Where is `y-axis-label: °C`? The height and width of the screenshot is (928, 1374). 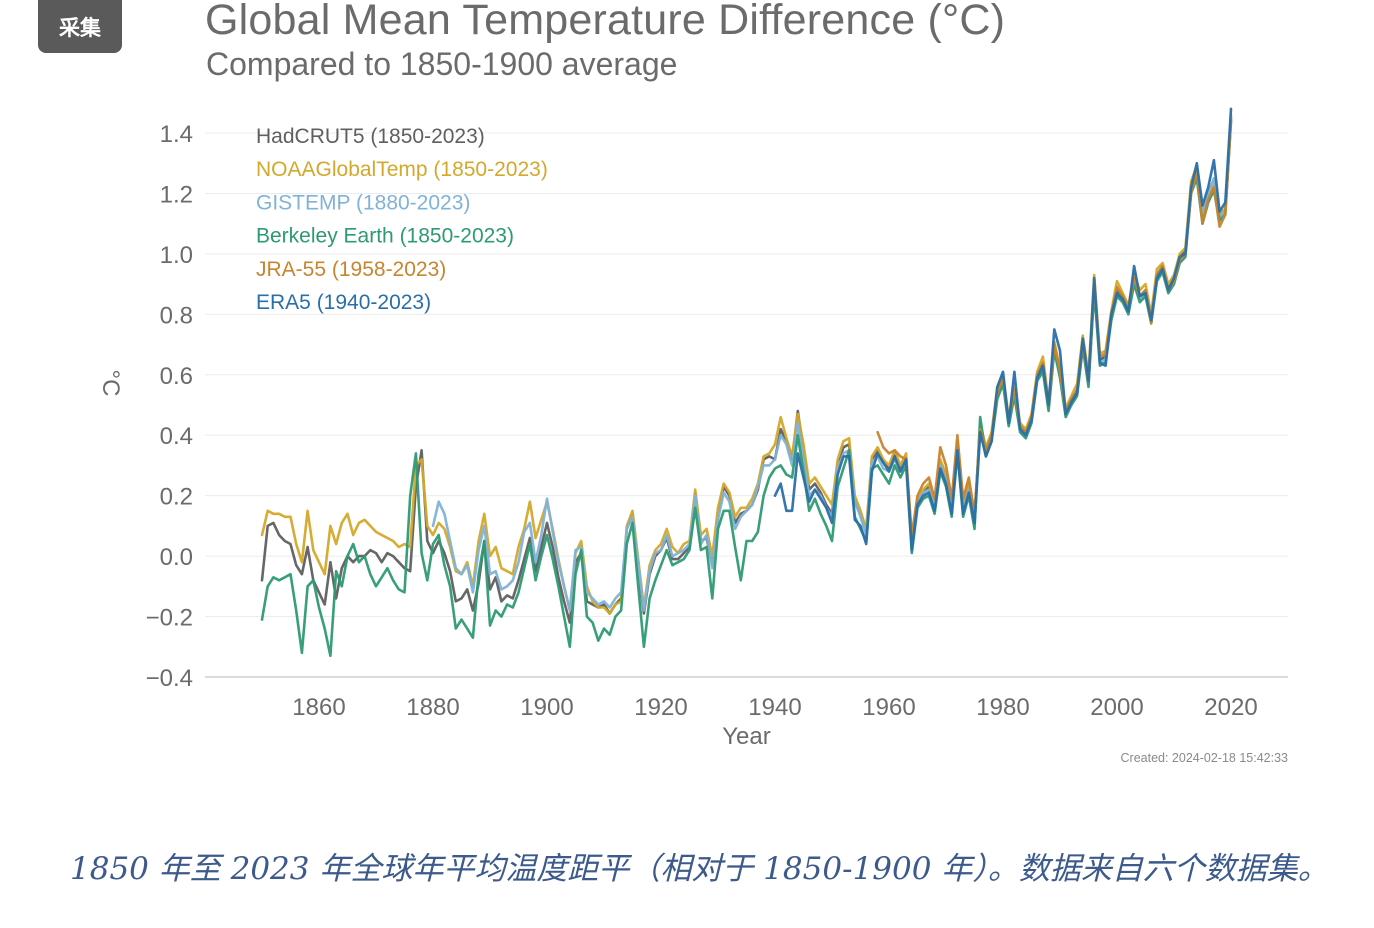 y-axis-label: °C is located at coordinates (110, 383).